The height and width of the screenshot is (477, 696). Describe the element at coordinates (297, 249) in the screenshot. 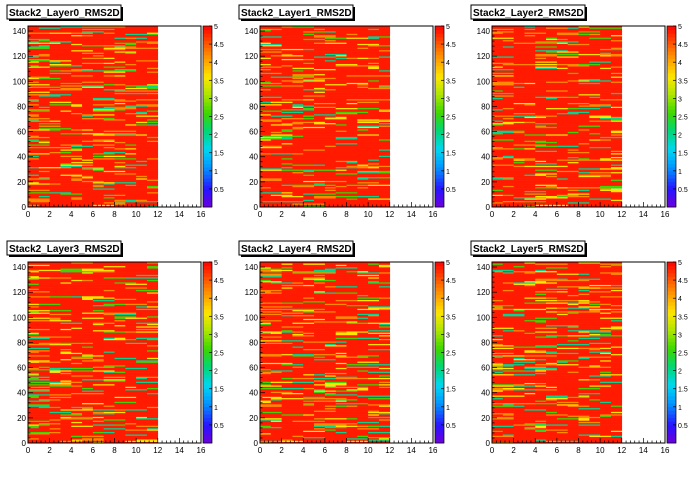

I see `title-box: Stack2_Layer4_RMS2D` at that location.